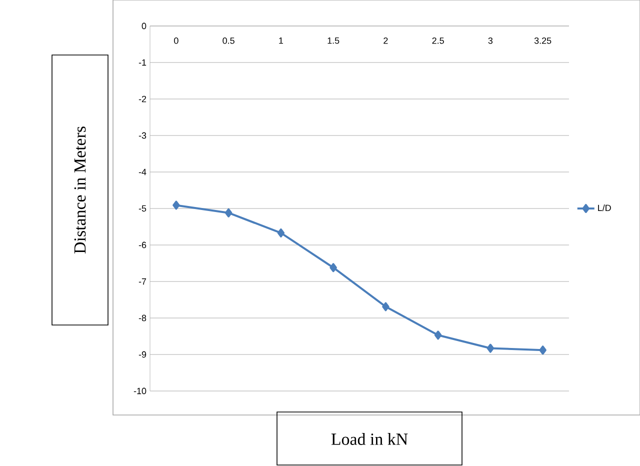 Image resolution: width=640 pixels, height=466 pixels. I want to click on y-tick-label: -6, so click(142, 245).